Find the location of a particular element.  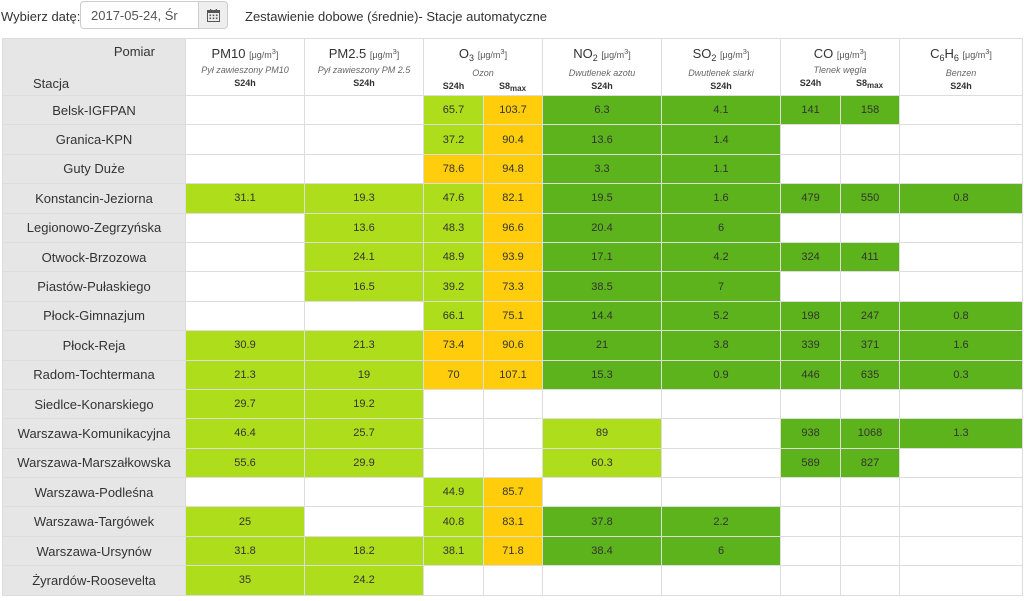

date-input is located at coordinates (139, 15).